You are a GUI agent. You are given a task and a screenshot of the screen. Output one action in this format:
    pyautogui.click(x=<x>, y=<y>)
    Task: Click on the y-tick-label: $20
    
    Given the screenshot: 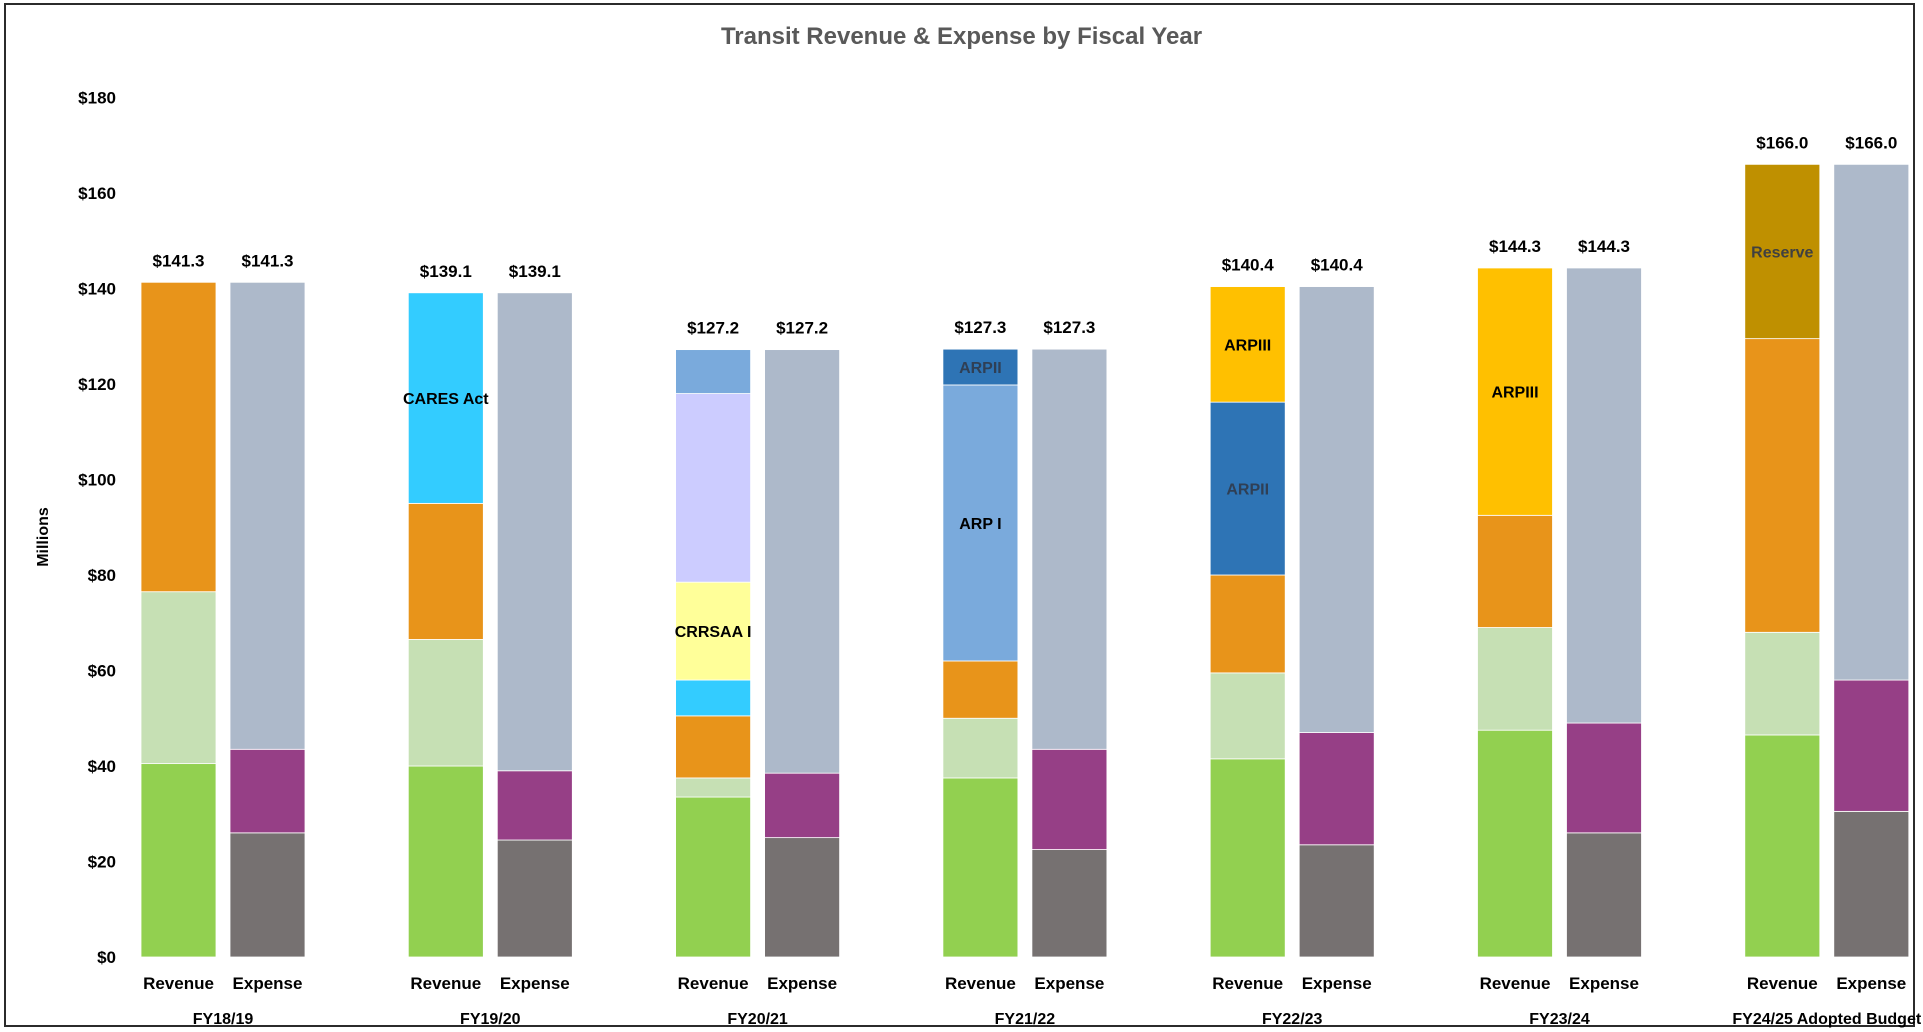 What is the action you would take?
    pyautogui.click(x=102, y=862)
    